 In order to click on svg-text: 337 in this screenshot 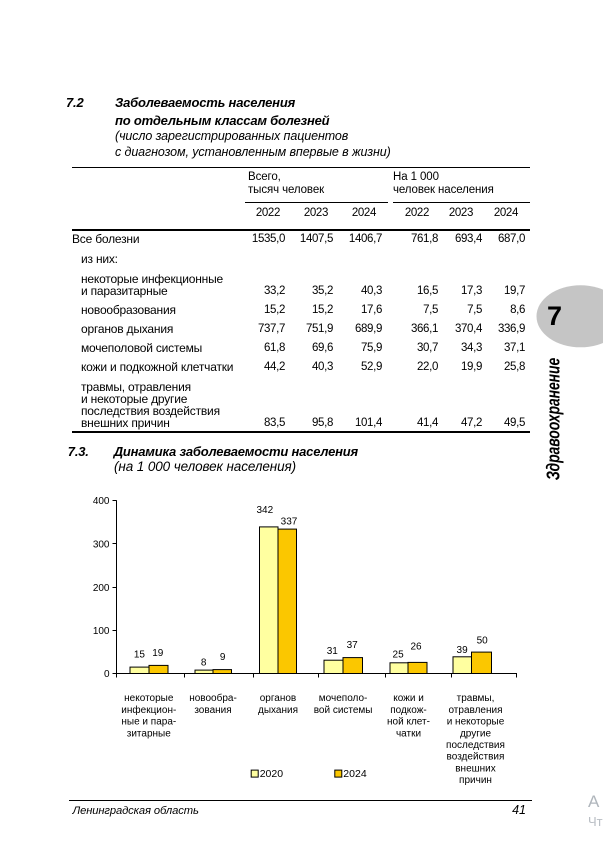, I will do `click(289, 522)`.